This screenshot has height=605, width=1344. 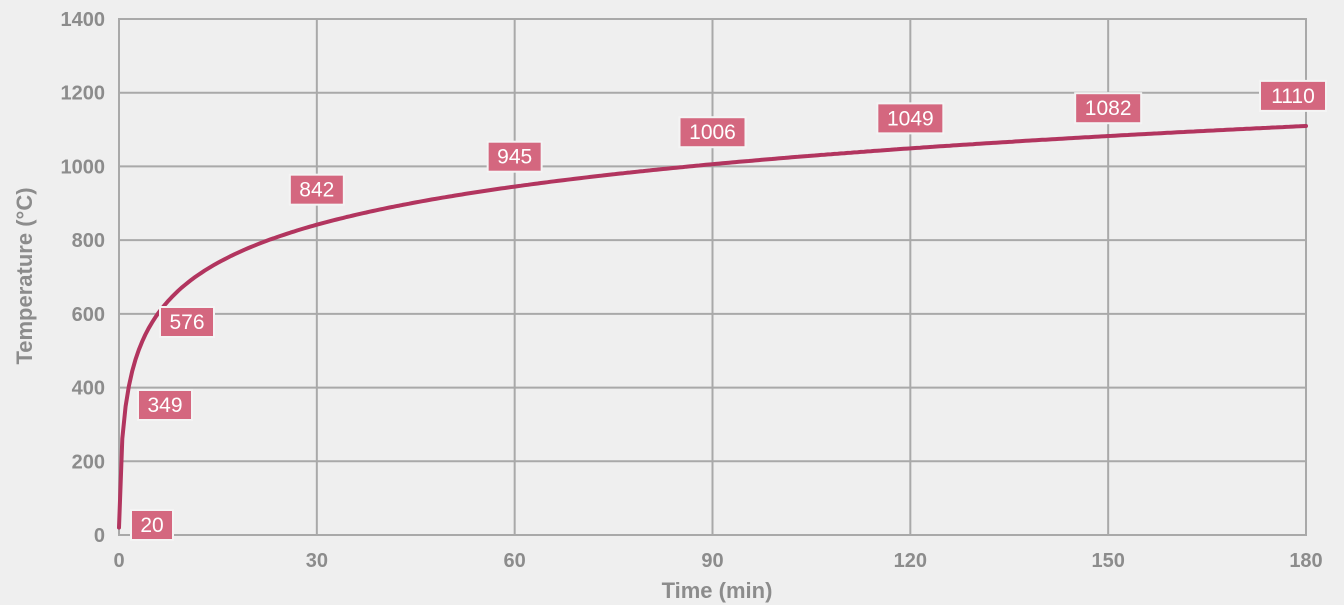 I want to click on y-tick-label: 800, so click(x=88, y=241).